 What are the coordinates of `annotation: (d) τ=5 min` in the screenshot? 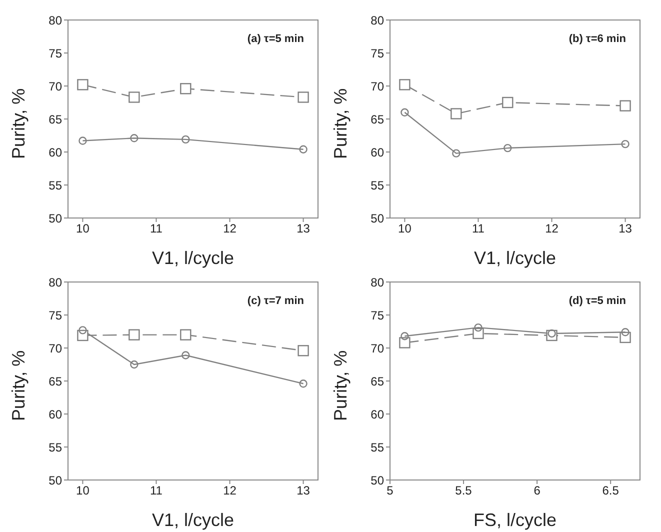 It's located at (597, 301).